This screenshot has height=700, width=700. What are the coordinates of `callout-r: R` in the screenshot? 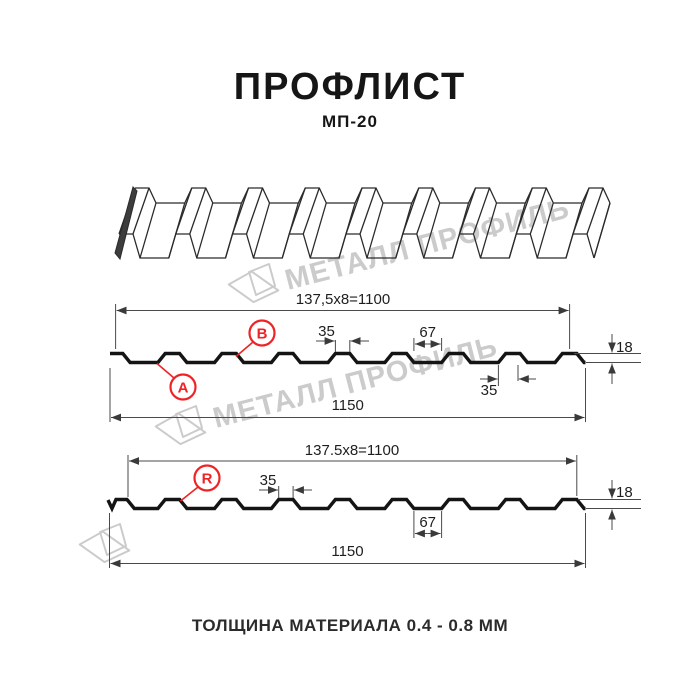 It's located at (200, 483).